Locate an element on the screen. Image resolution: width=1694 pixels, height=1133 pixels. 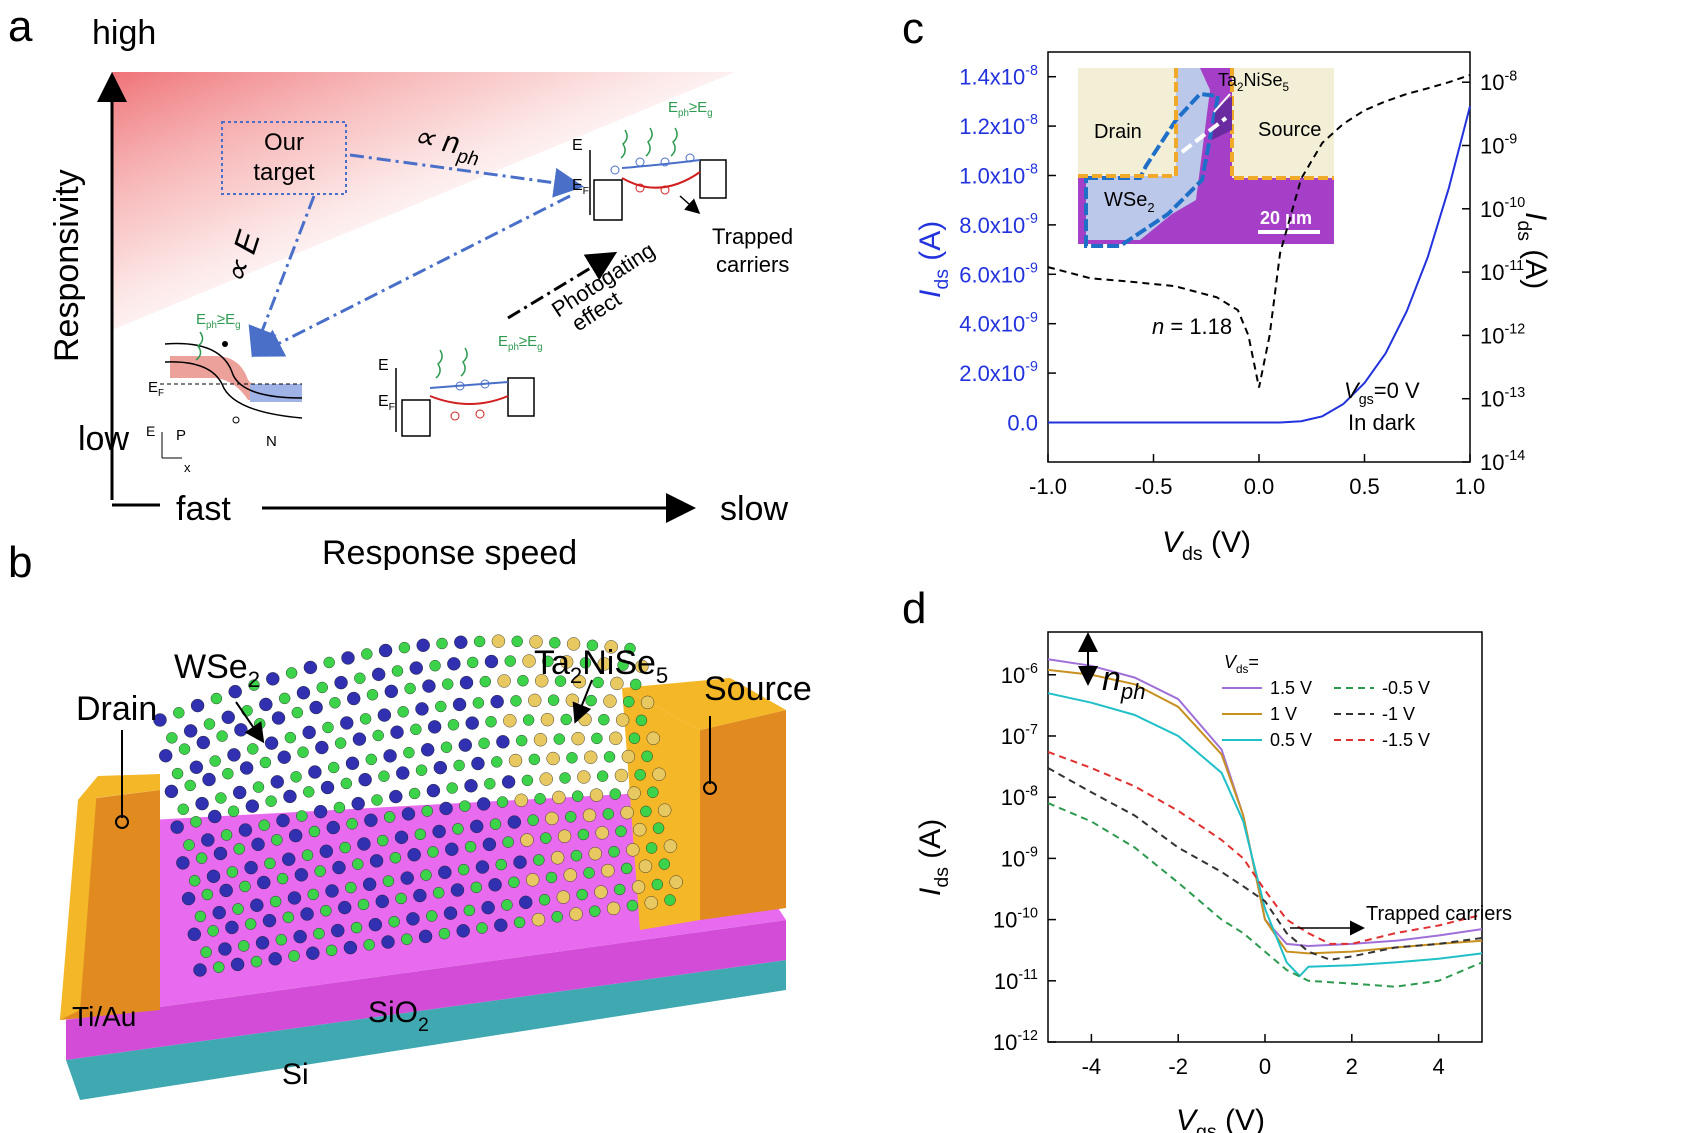
y-tick-label-d: 10-12 is located at coordinates (1015, 1041).